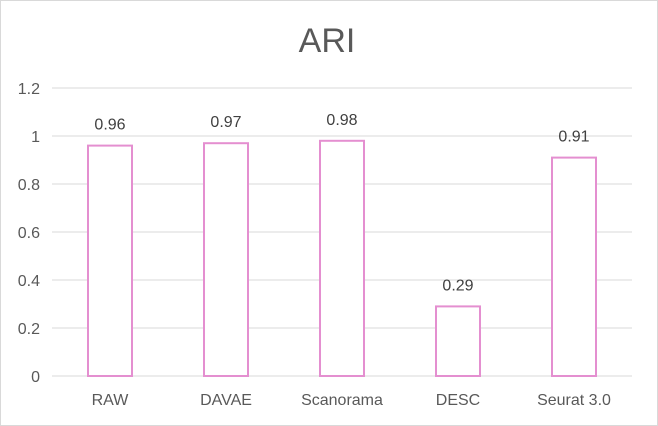 The image size is (658, 426). What do you see at coordinates (29, 185) in the screenshot?
I see `y-tick-label: 0.8` at bounding box center [29, 185].